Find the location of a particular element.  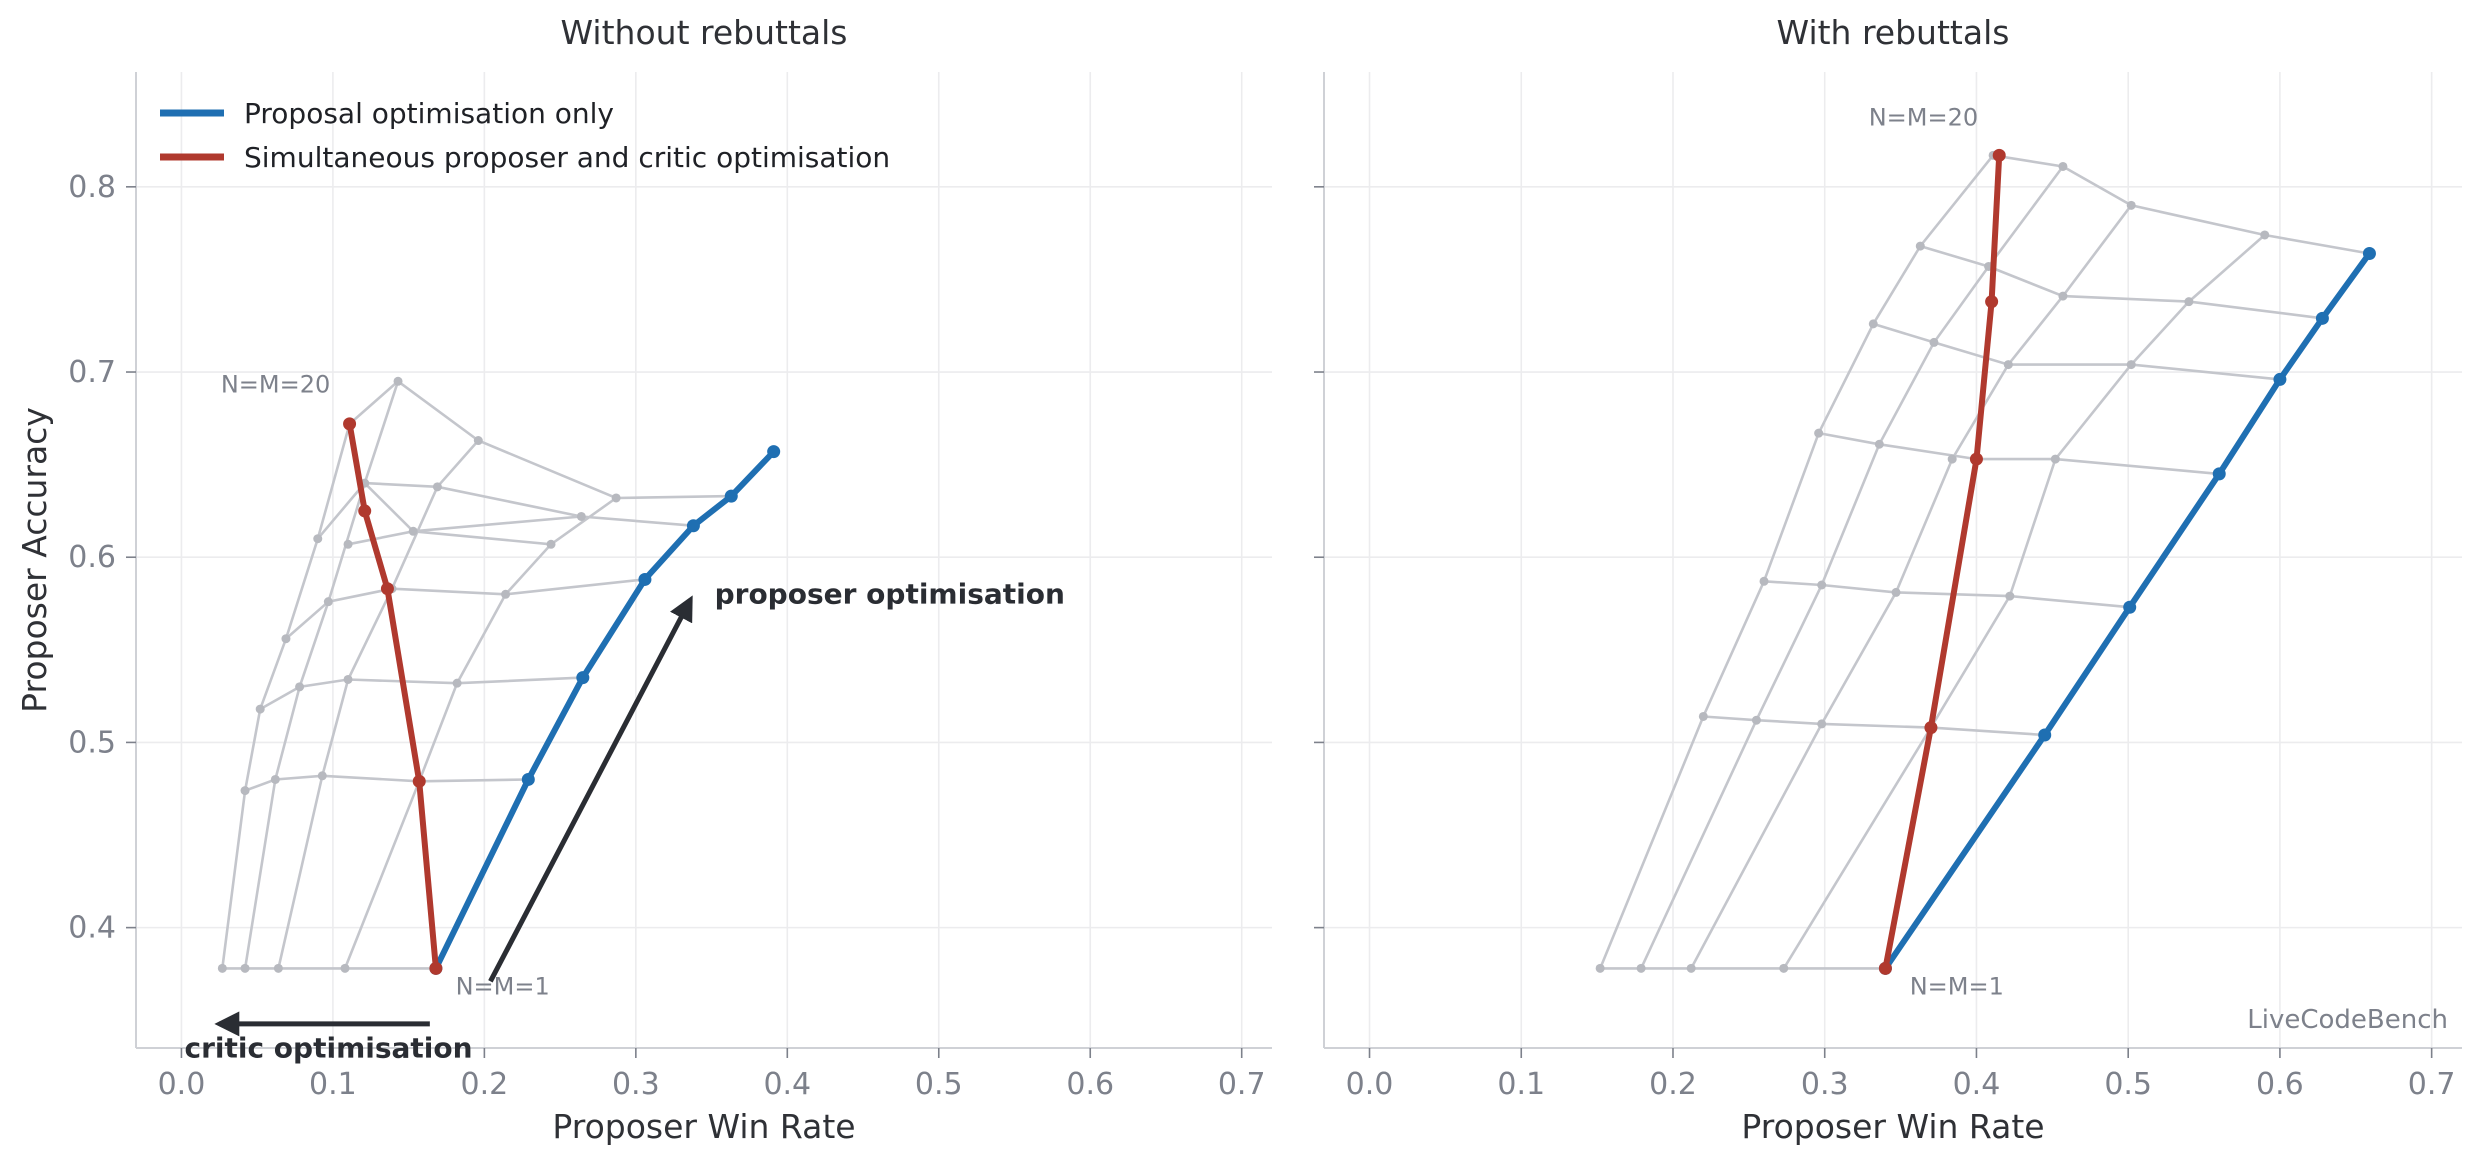

chart-title: With rebuttals is located at coordinates (1893, 32).